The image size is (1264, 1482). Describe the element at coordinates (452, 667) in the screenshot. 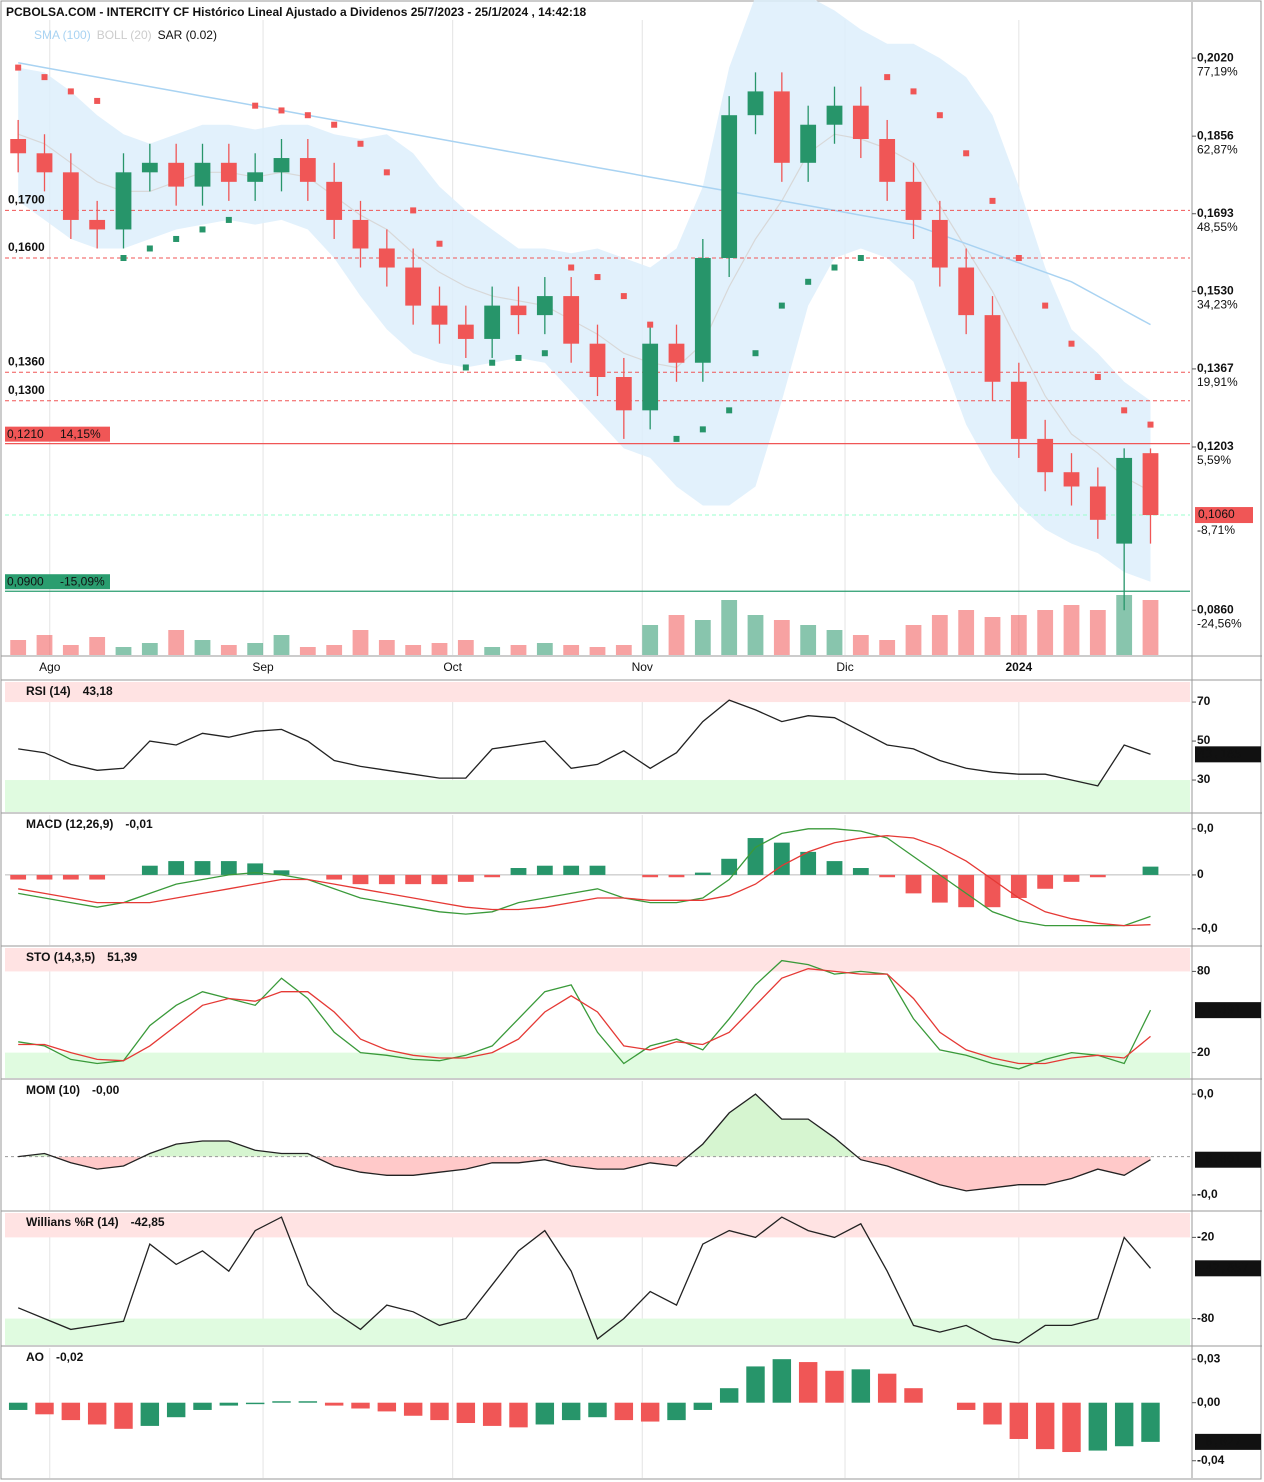

I see `x-tick-label: Oct` at that location.